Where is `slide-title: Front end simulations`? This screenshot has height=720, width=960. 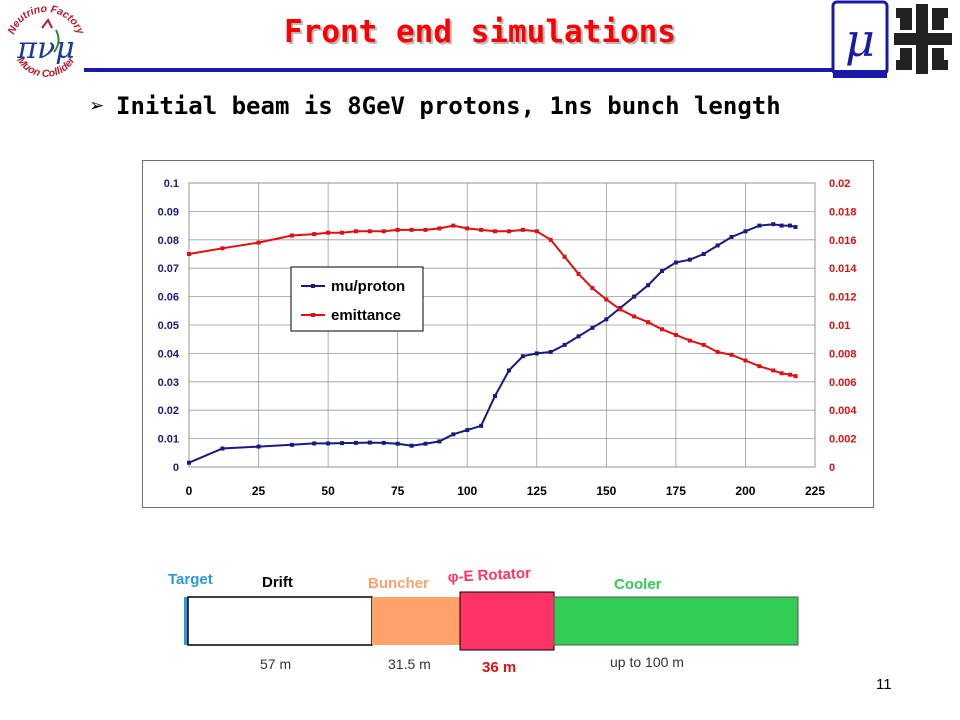
slide-title: Front end simulations is located at coordinates (480, 32).